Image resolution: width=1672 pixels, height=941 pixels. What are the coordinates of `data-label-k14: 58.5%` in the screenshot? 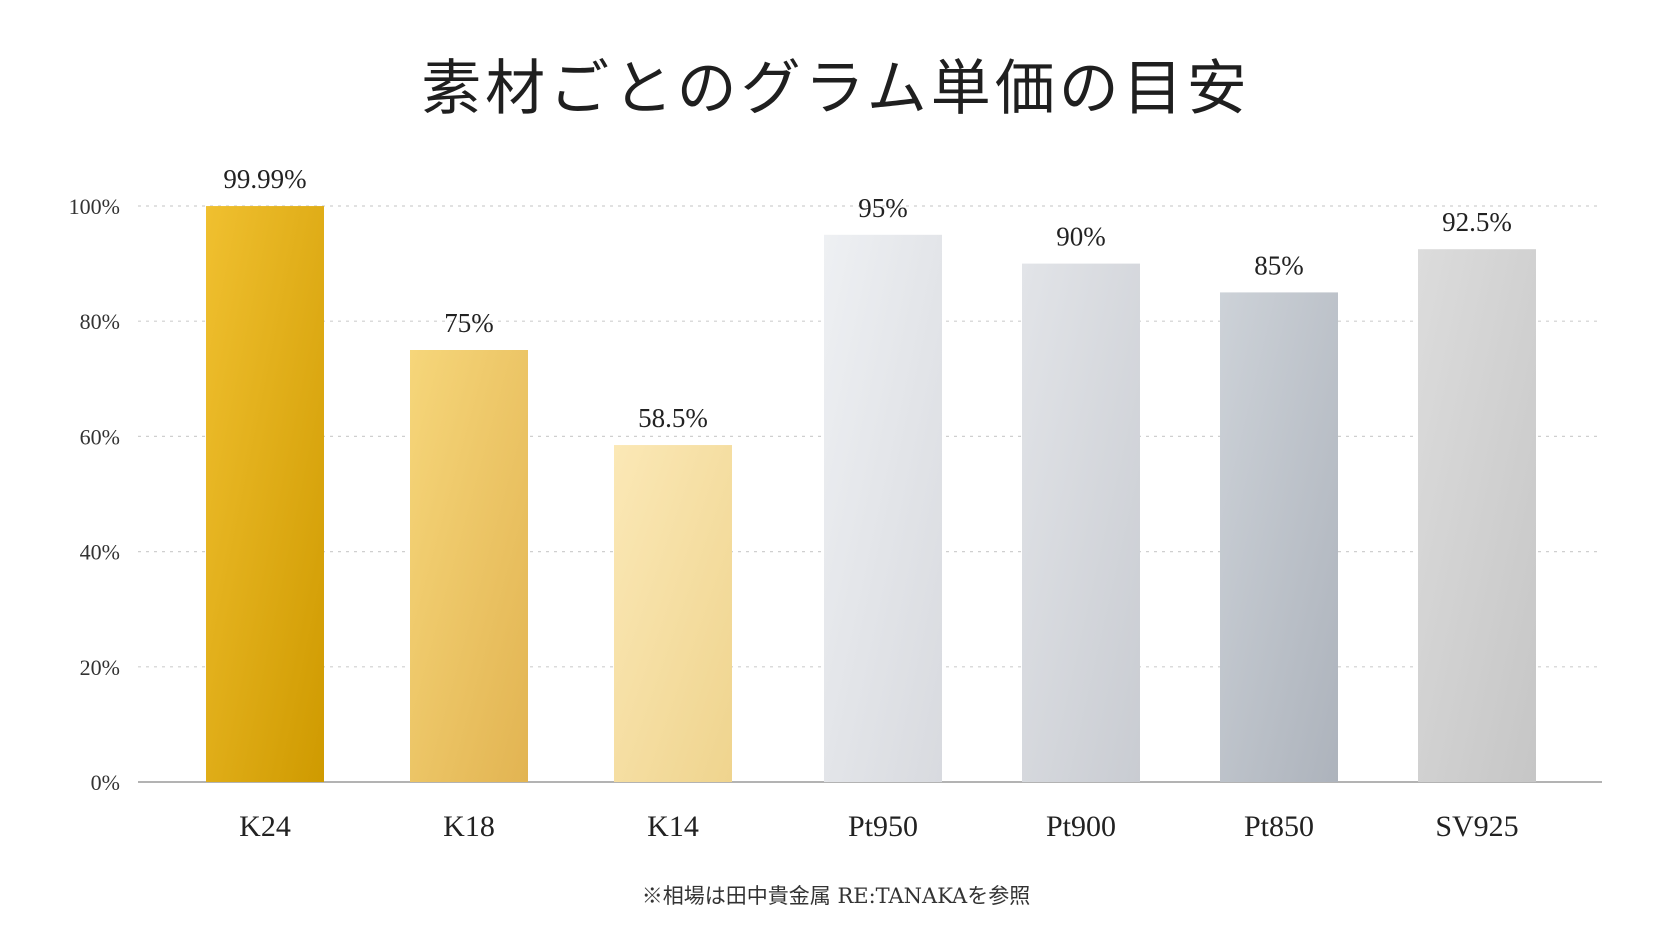 It's located at (673, 418).